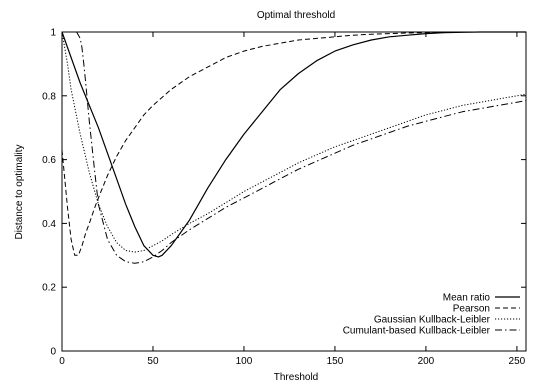 This screenshot has width=541, height=384. I want to click on x-tick-label: 200, so click(426, 361).